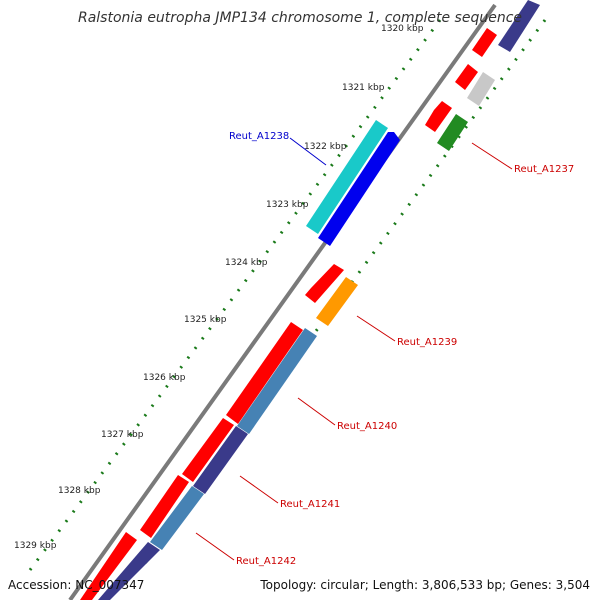 Image resolution: width=600 pixels, height=600 pixels. What do you see at coordinates (164, 378) in the screenshot?
I see `tick-label: 1326 kbp` at bounding box center [164, 378].